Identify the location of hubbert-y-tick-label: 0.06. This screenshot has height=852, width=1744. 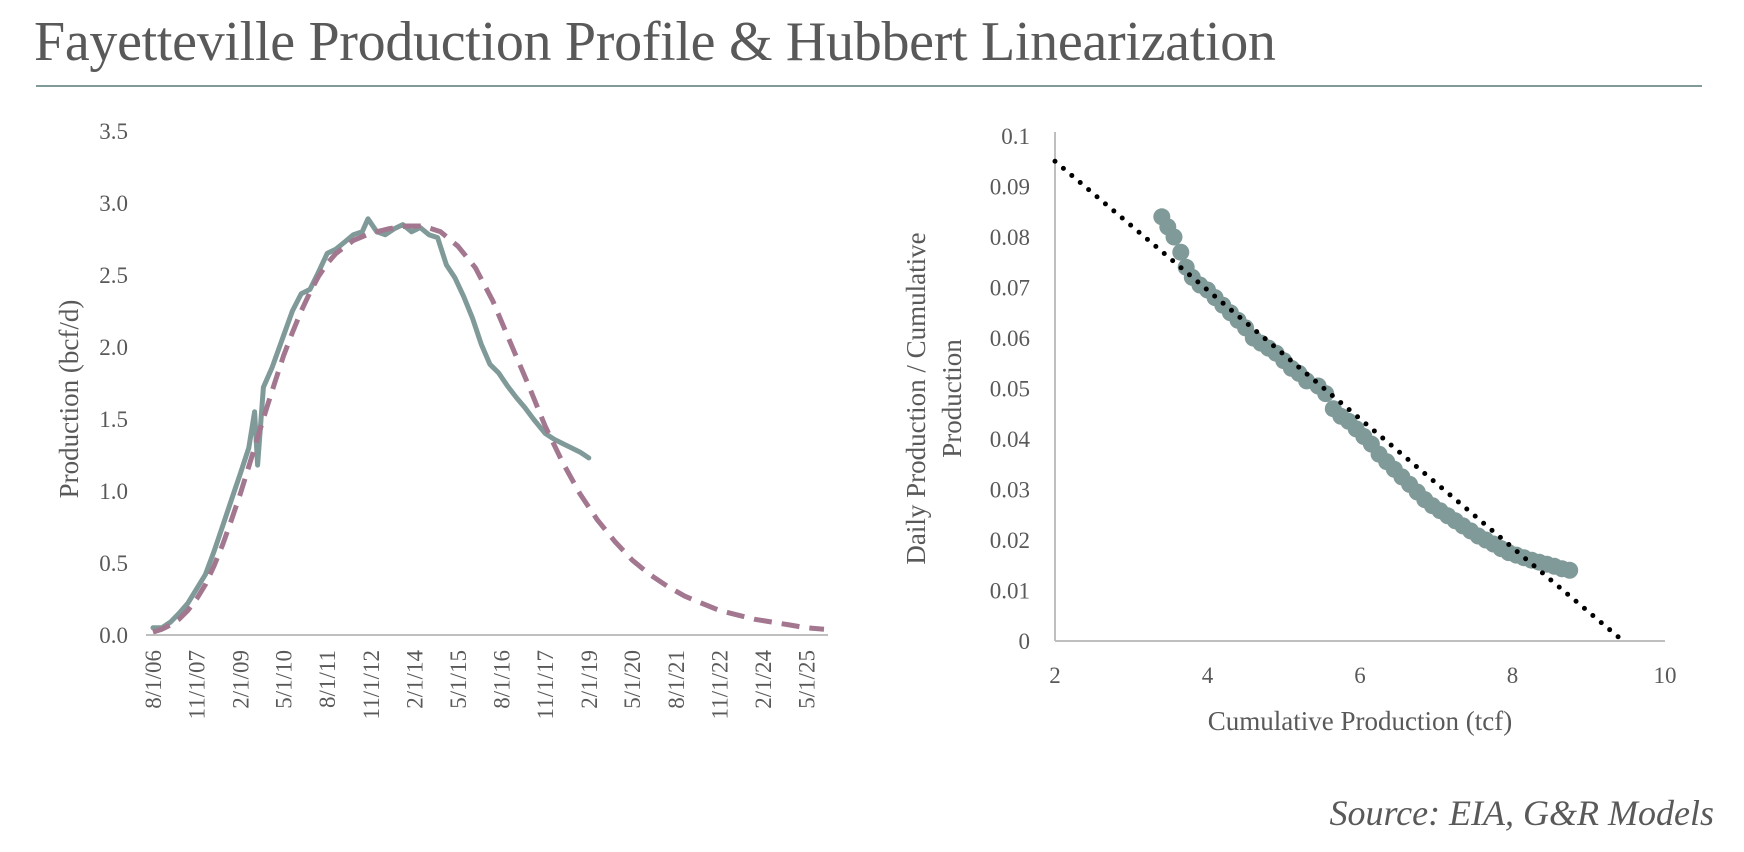
(1010, 338).